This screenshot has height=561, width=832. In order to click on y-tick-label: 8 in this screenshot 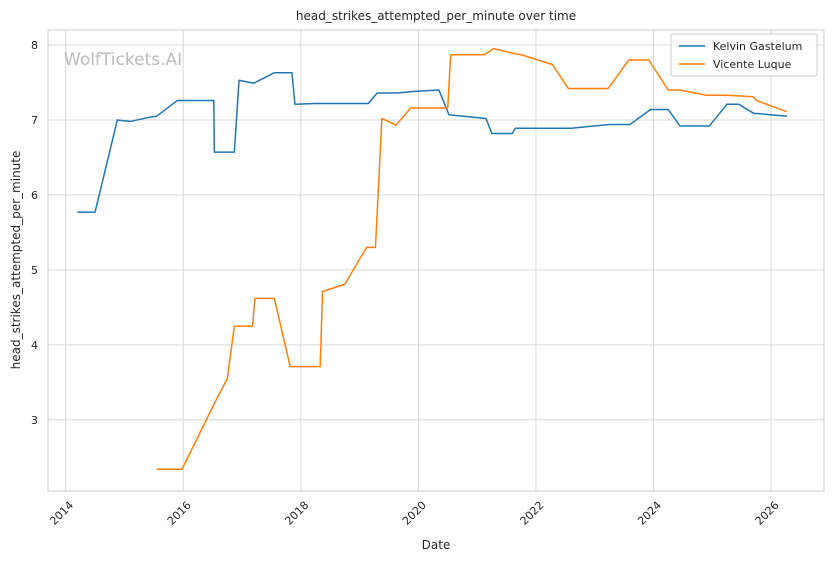, I will do `click(34, 45)`.